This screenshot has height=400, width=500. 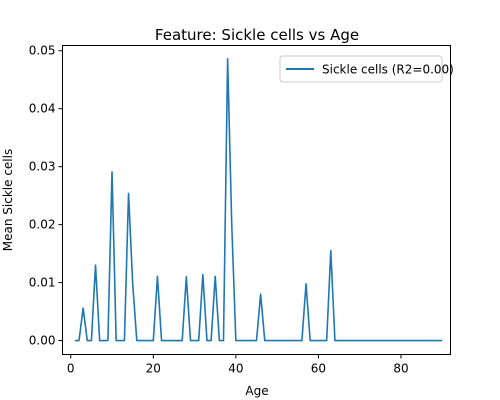 I want to click on x-axis: 0 20 40 60 80, so click(x=238, y=365).